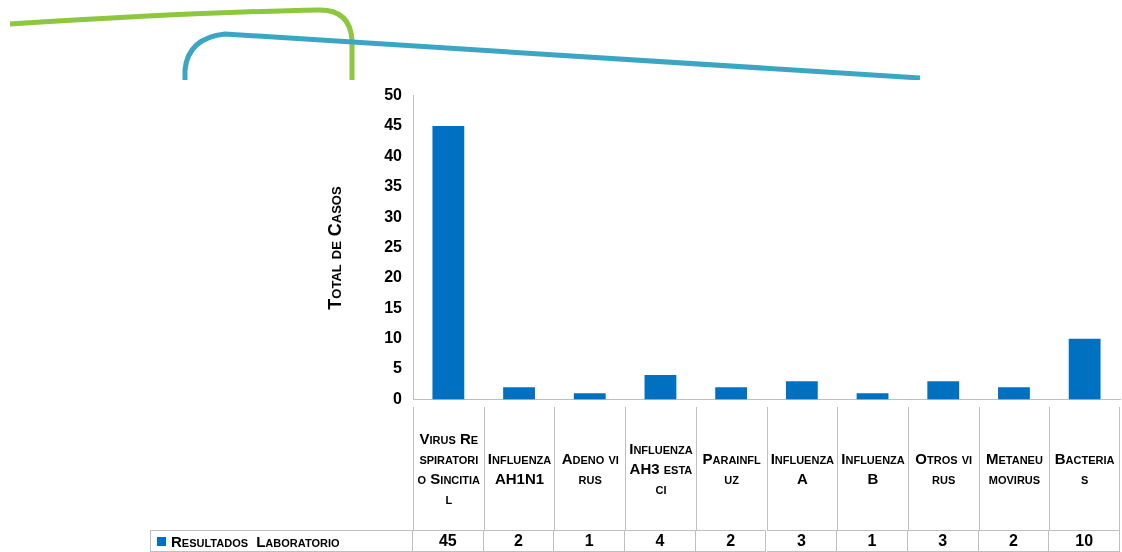 The image size is (1122, 552). Describe the element at coordinates (393, 155) in the screenshot. I see `y-tick-label: 40` at that location.